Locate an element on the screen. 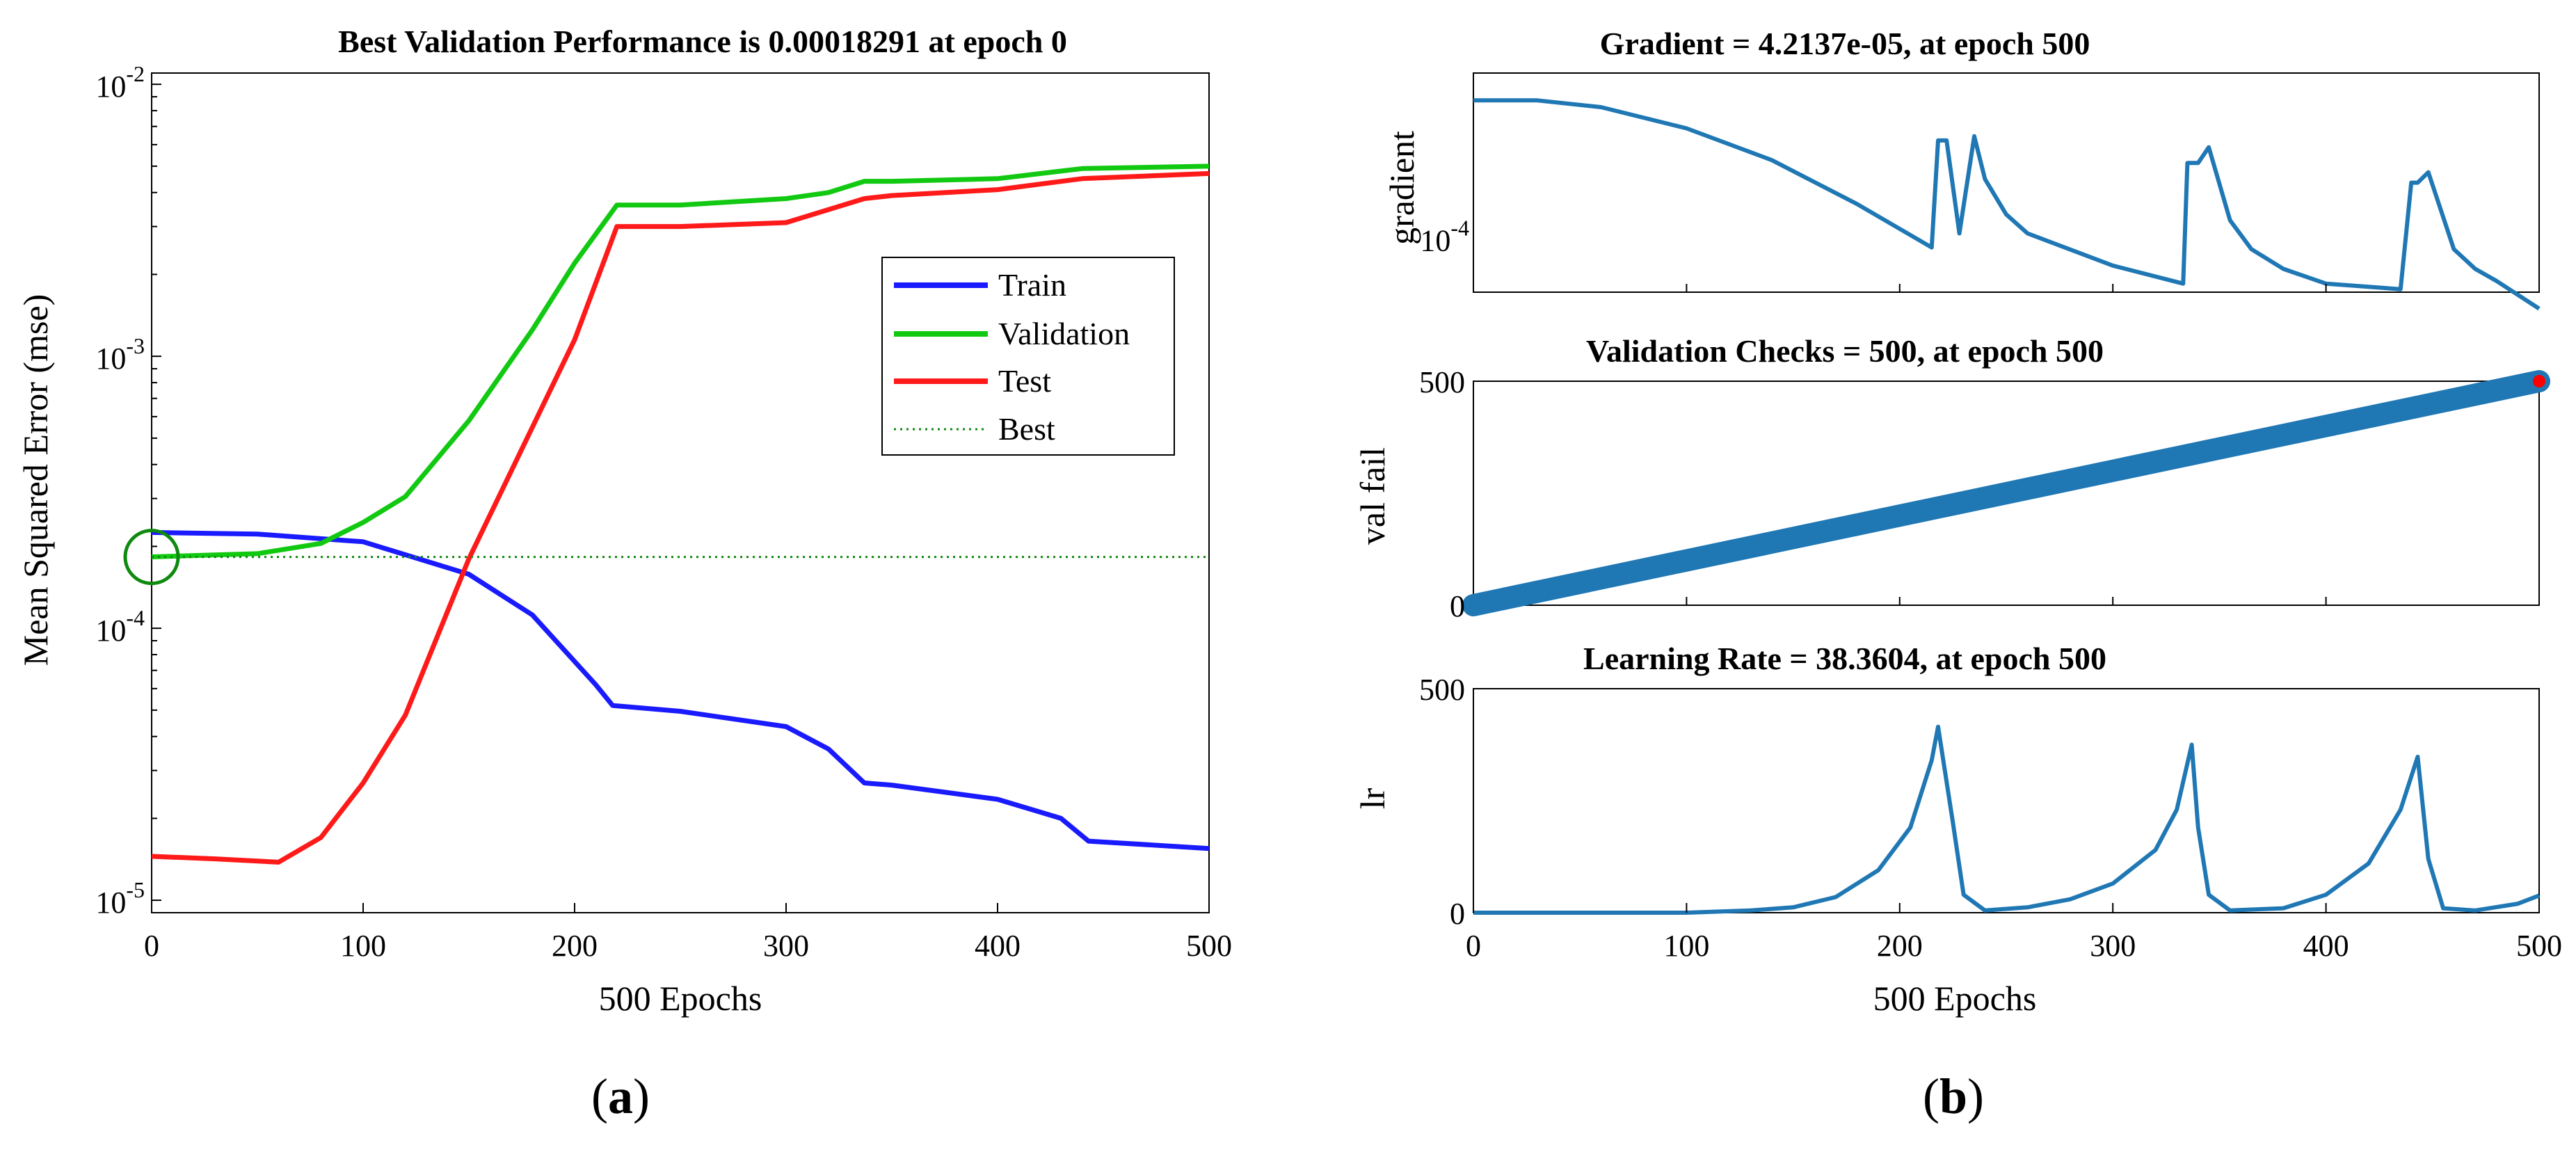 The height and width of the screenshot is (1152, 2576). series-line-train is located at coordinates (680, 690).